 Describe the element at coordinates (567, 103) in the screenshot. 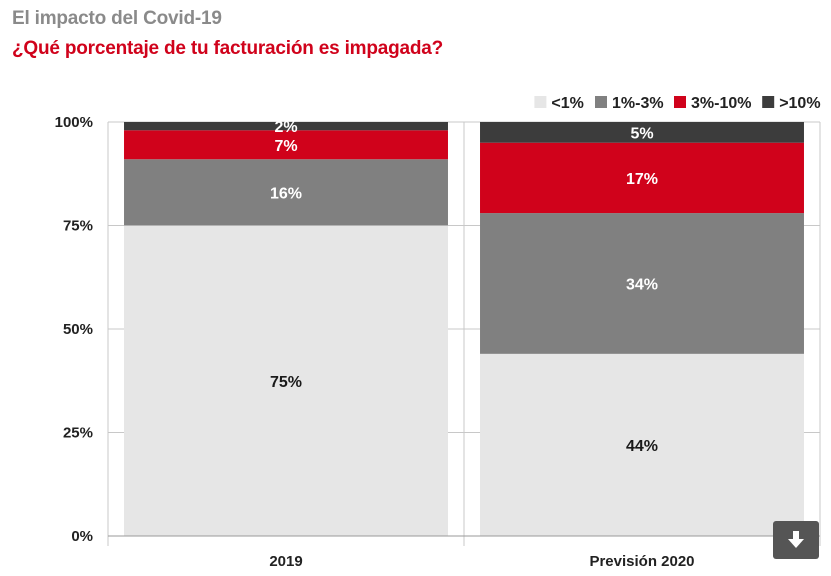

I see `legend-label: <1%` at that location.